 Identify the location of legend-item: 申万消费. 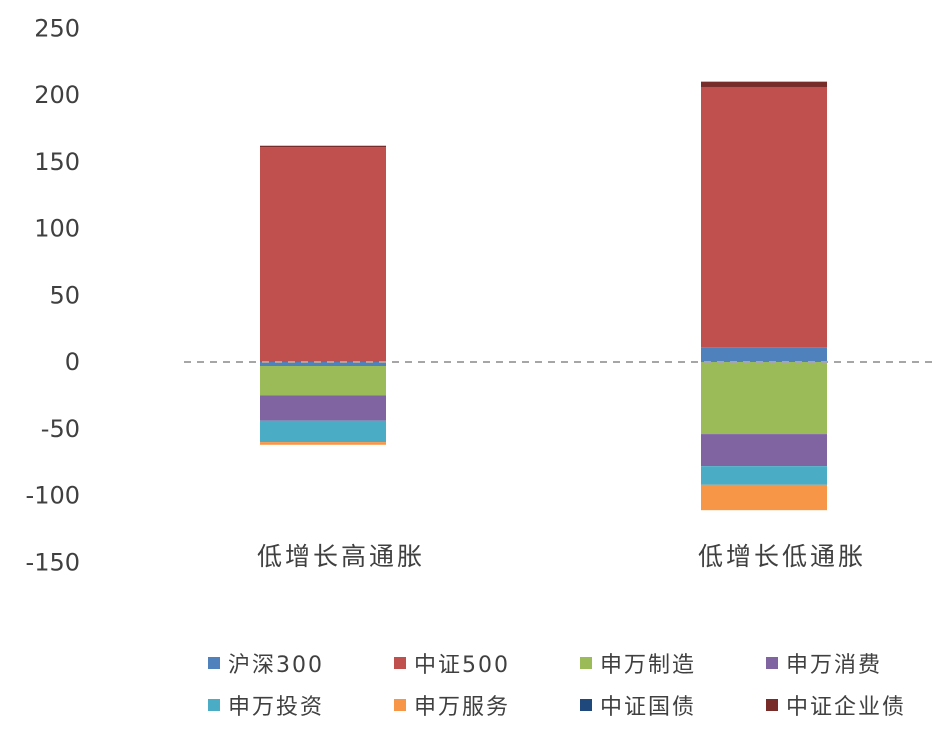
(852, 663).